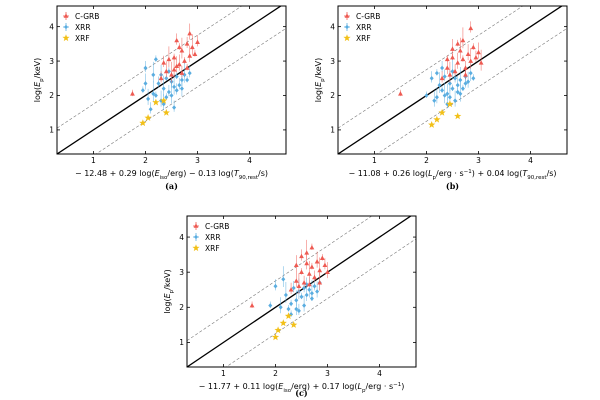 Image resolution: width=600 pixels, height=400 pixels. What do you see at coordinates (379, 373) in the screenshot?
I see `x-tick-label: 4` at bounding box center [379, 373].